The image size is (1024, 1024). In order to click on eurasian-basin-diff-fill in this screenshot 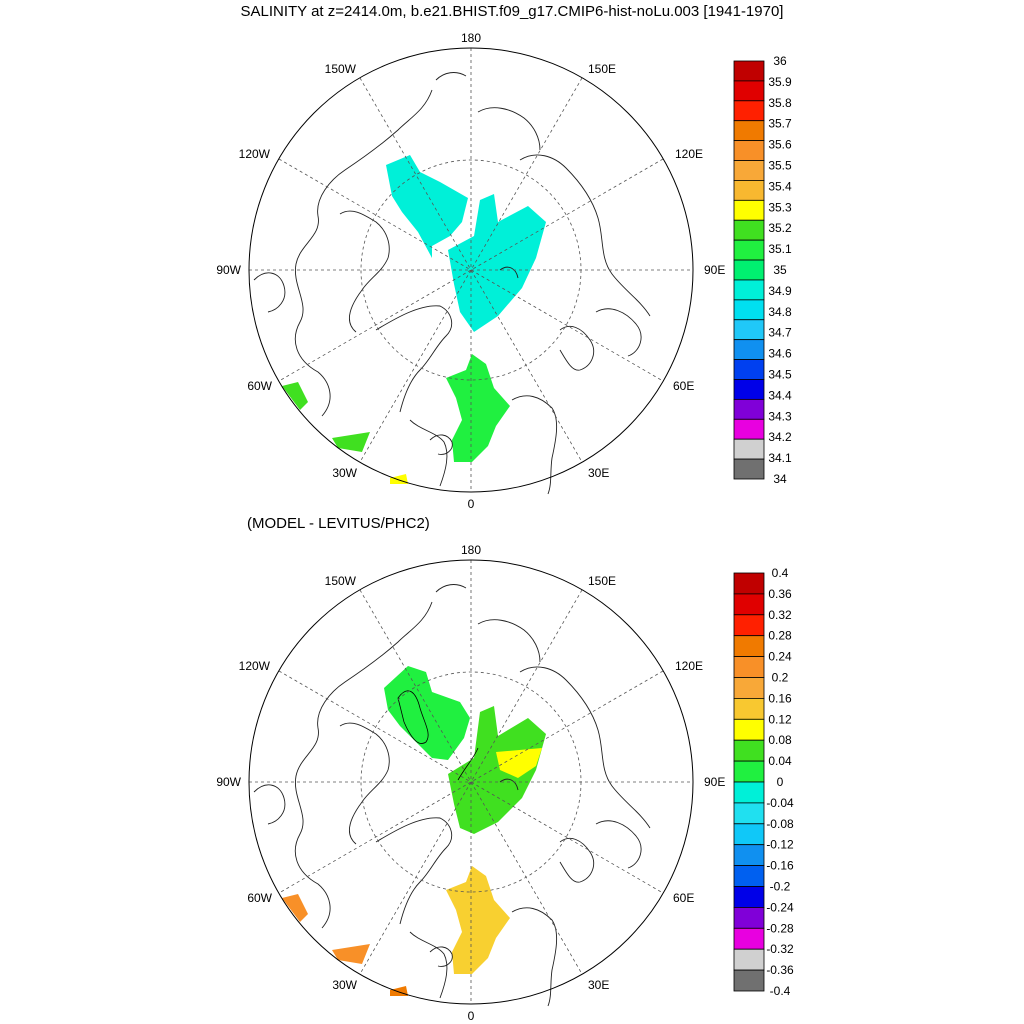, I will do `click(497, 770)`.